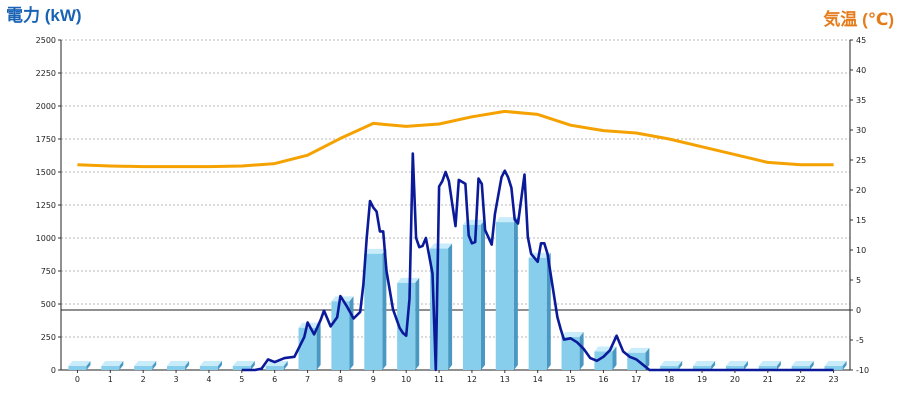  I want to click on x-tick-label: 3, so click(176, 379).